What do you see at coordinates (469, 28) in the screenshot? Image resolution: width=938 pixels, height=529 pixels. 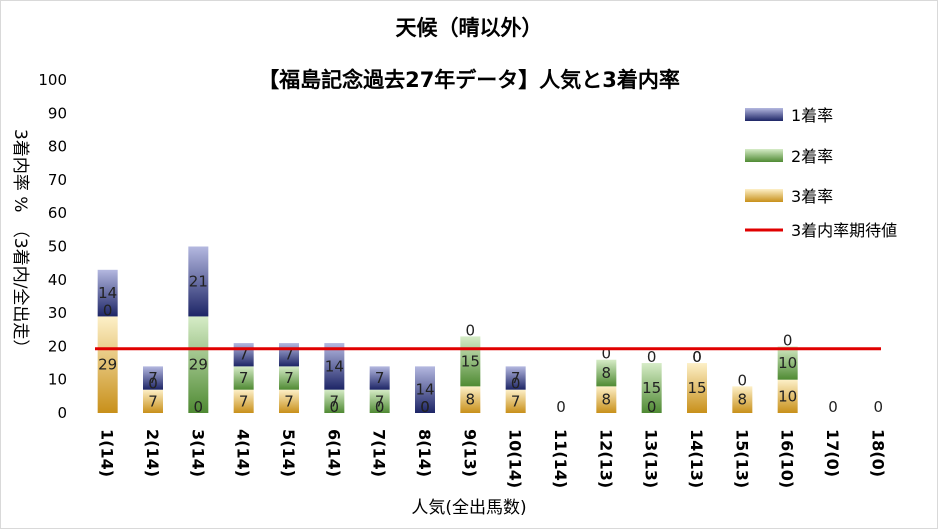 I see `chart-title: 天候（晴以外）` at bounding box center [469, 28].